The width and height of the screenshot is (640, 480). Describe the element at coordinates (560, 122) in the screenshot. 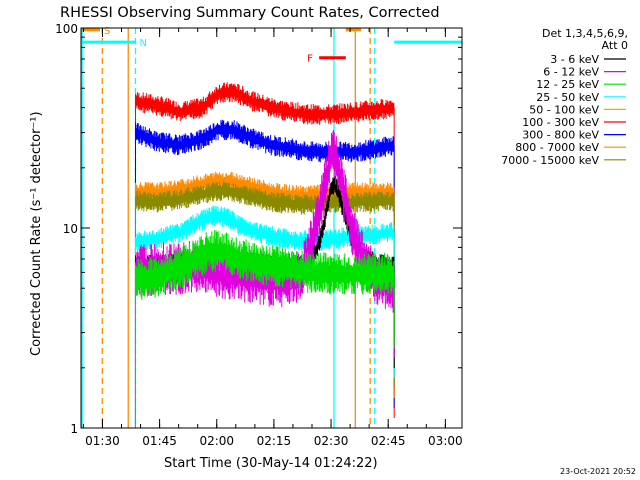

I see `legend-entry-label: 100 - 300 keV` at that location.